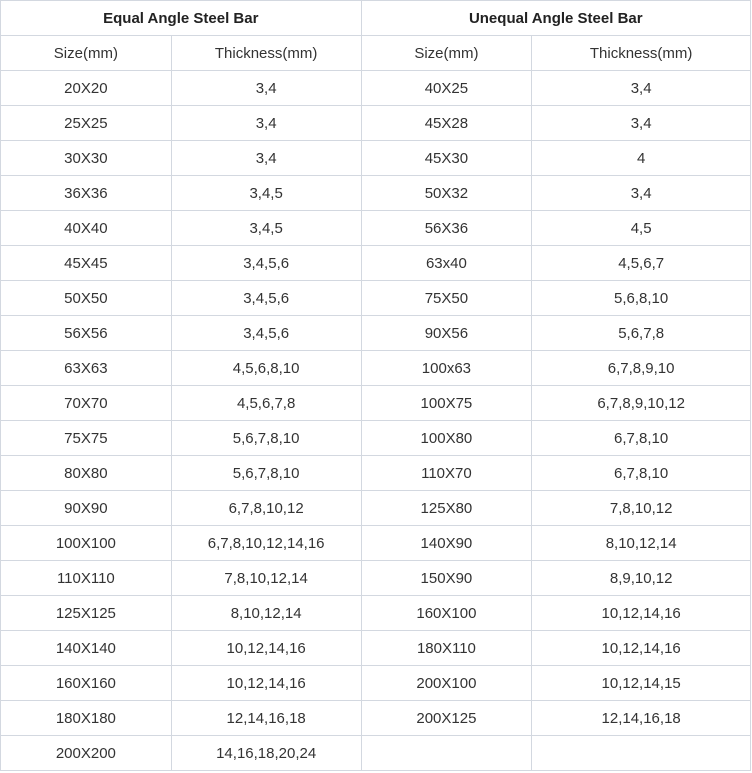  I want to click on table-row: 20X20 3,4 40X25 3,4, so click(375, 88).